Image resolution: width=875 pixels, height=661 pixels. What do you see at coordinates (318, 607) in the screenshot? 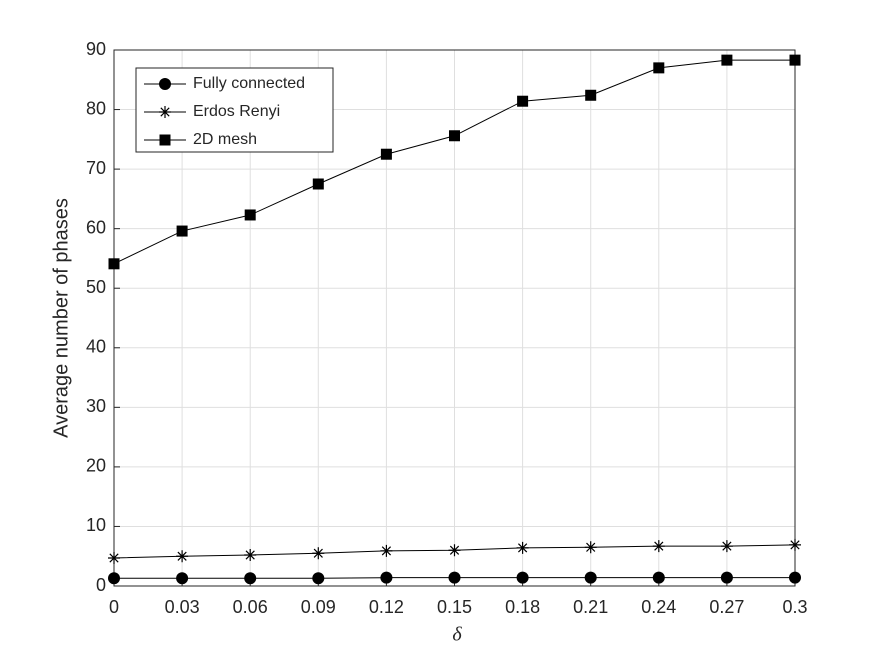
I see `x-tick-label: 0.09` at bounding box center [318, 607].